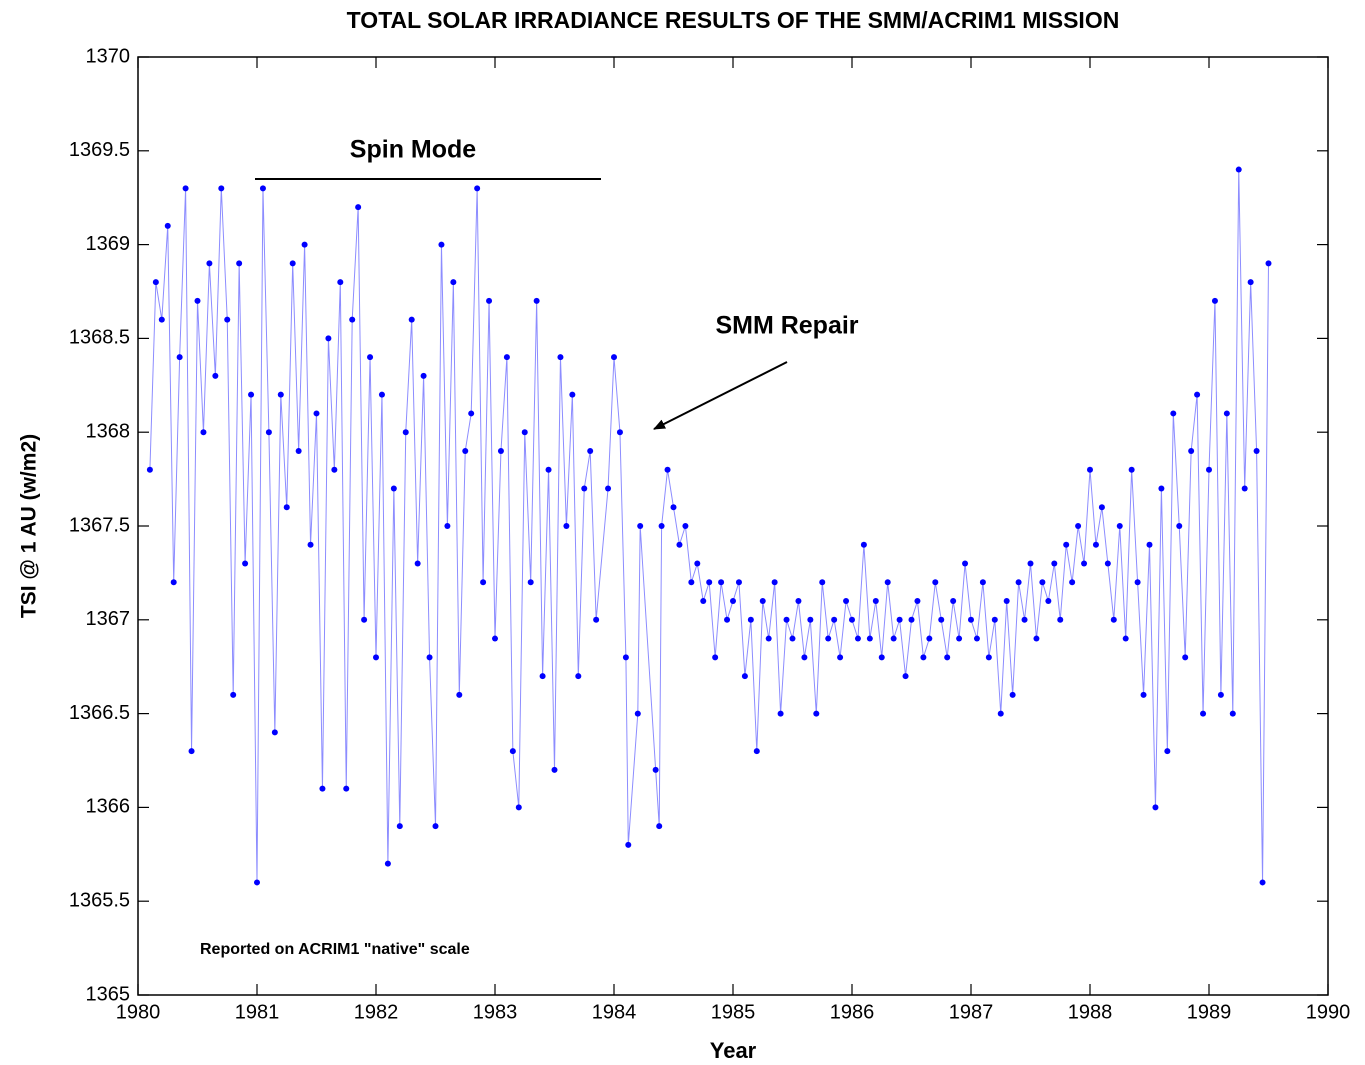 The image size is (1365, 1065). What do you see at coordinates (1209, 1012) in the screenshot?
I see `x-tick-label: 1989` at bounding box center [1209, 1012].